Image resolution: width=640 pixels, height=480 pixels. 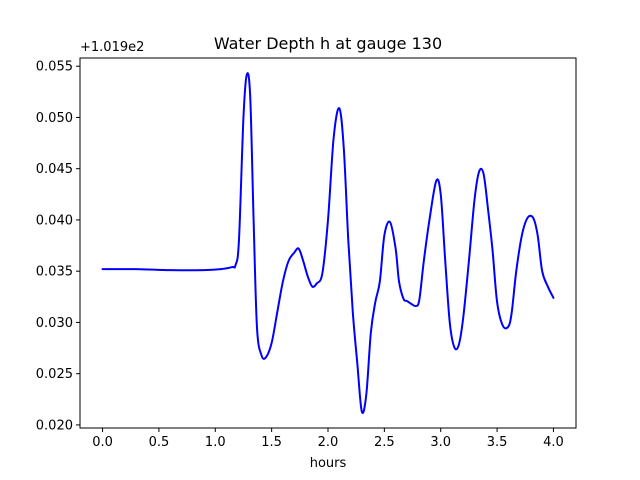 What do you see at coordinates (328, 43) in the screenshot?
I see `chart-title: Water Depth h at gauge 130` at bounding box center [328, 43].